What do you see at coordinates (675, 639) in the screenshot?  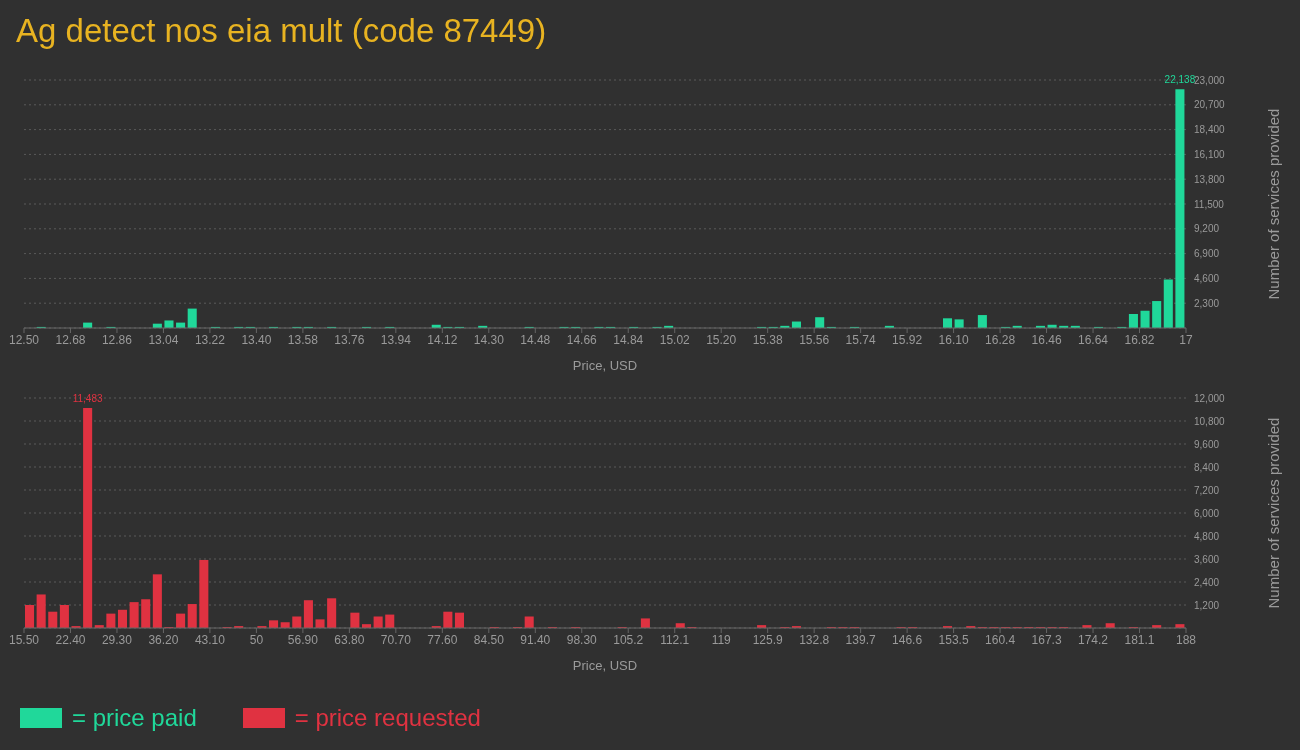 I see `x-tick-label: 112.1` at bounding box center [675, 639].